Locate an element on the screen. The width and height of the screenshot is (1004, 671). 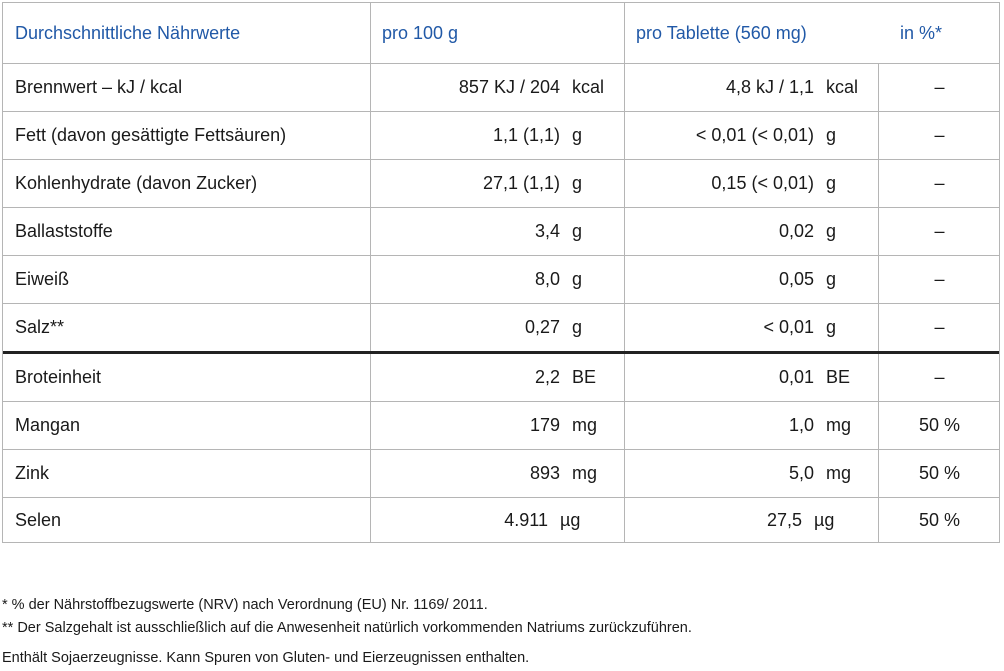
unit-per-tablet: kcal is located at coordinates (842, 87).